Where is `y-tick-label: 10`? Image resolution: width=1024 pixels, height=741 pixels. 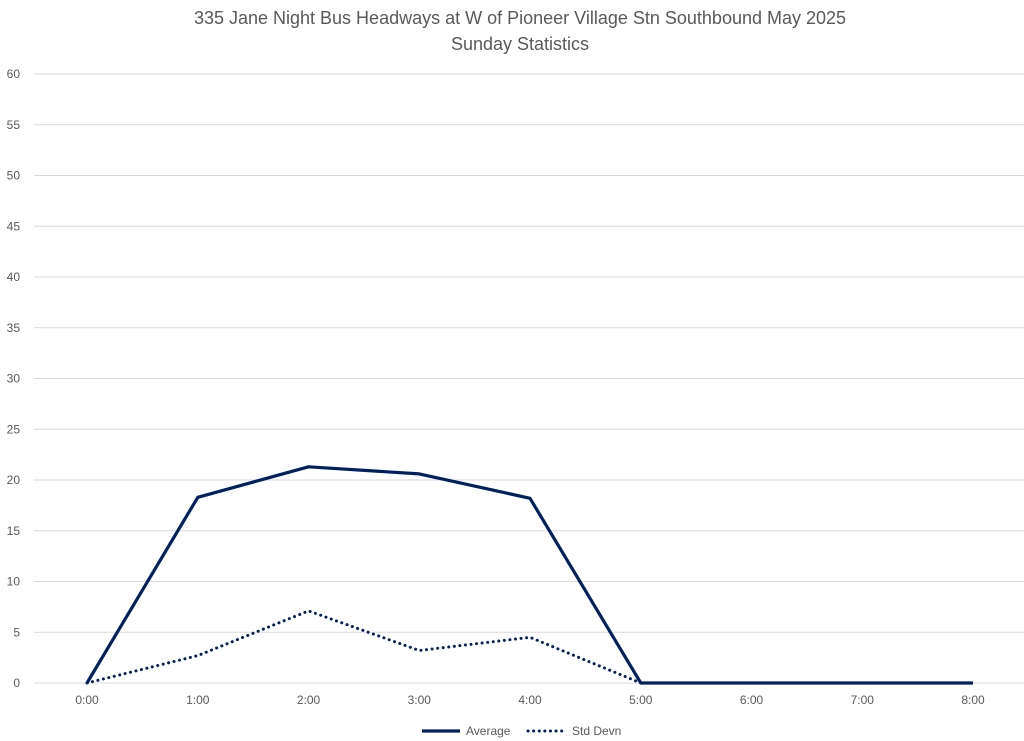
y-tick-label: 10 is located at coordinates (14, 582).